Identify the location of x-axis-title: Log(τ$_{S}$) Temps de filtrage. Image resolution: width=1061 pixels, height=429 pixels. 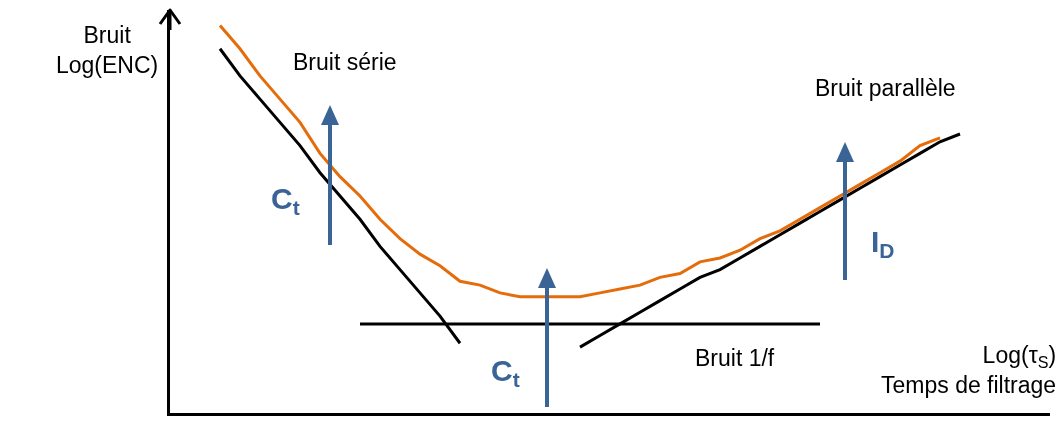
(969, 370).